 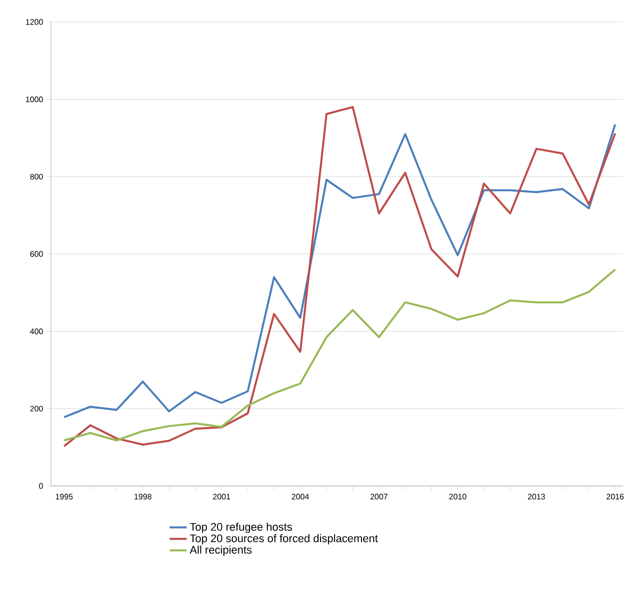 I want to click on y-tick-label: 1000, so click(x=34, y=99).